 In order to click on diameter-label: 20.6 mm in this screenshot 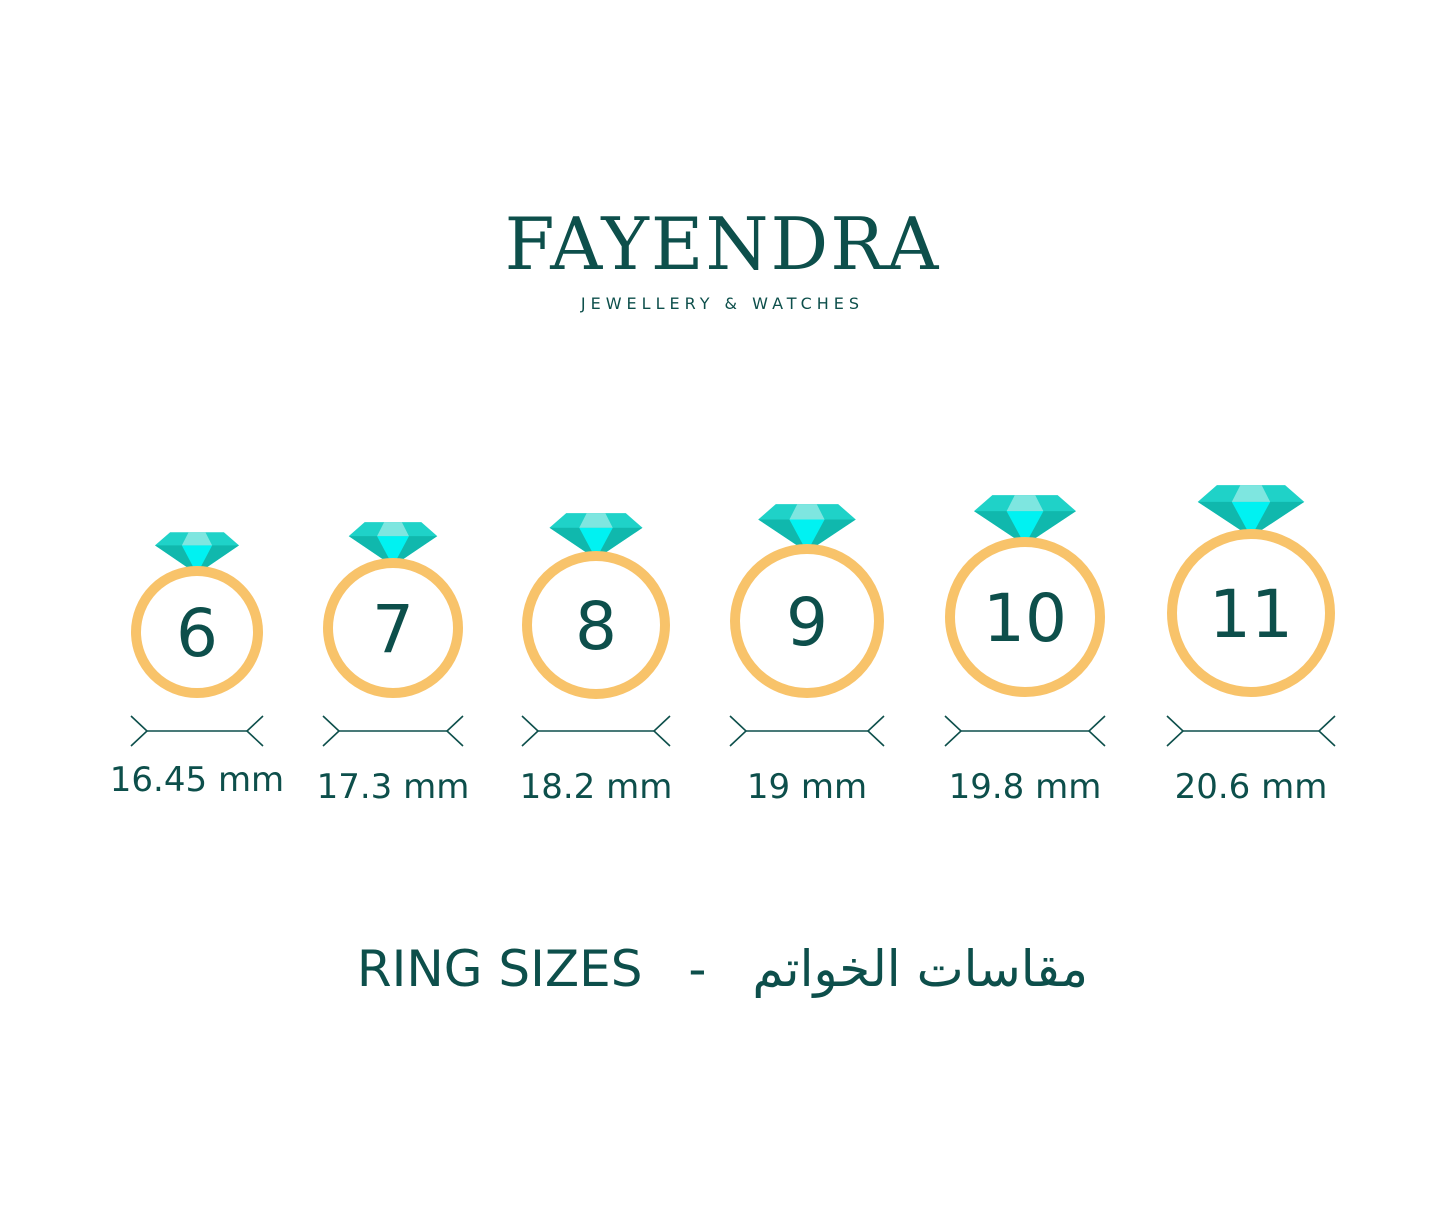, I will do `click(1251, 787)`.